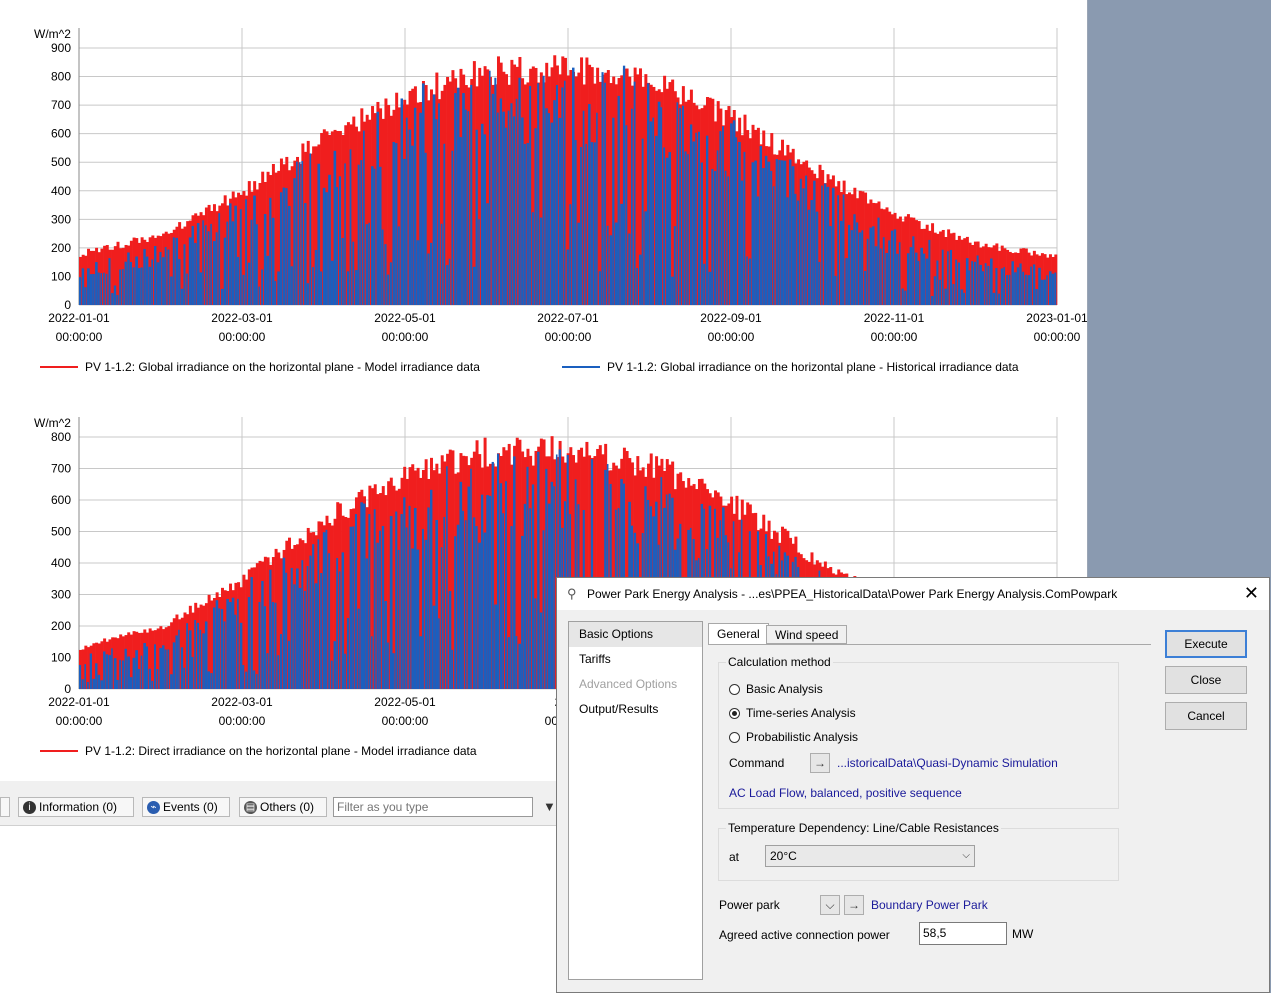  What do you see at coordinates (76, 807) in the screenshot?
I see `information-filter-button: i Information (0)` at bounding box center [76, 807].